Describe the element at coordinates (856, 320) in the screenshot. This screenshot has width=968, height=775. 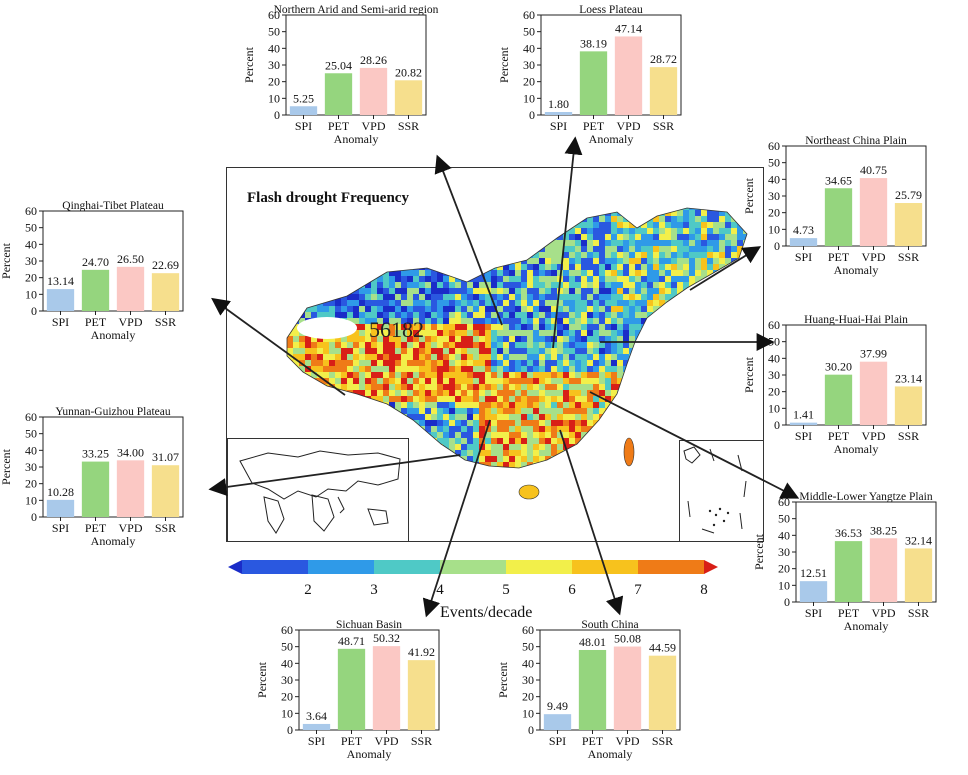
I see `chart-title: Huang-Huai-Hai Plain` at that location.